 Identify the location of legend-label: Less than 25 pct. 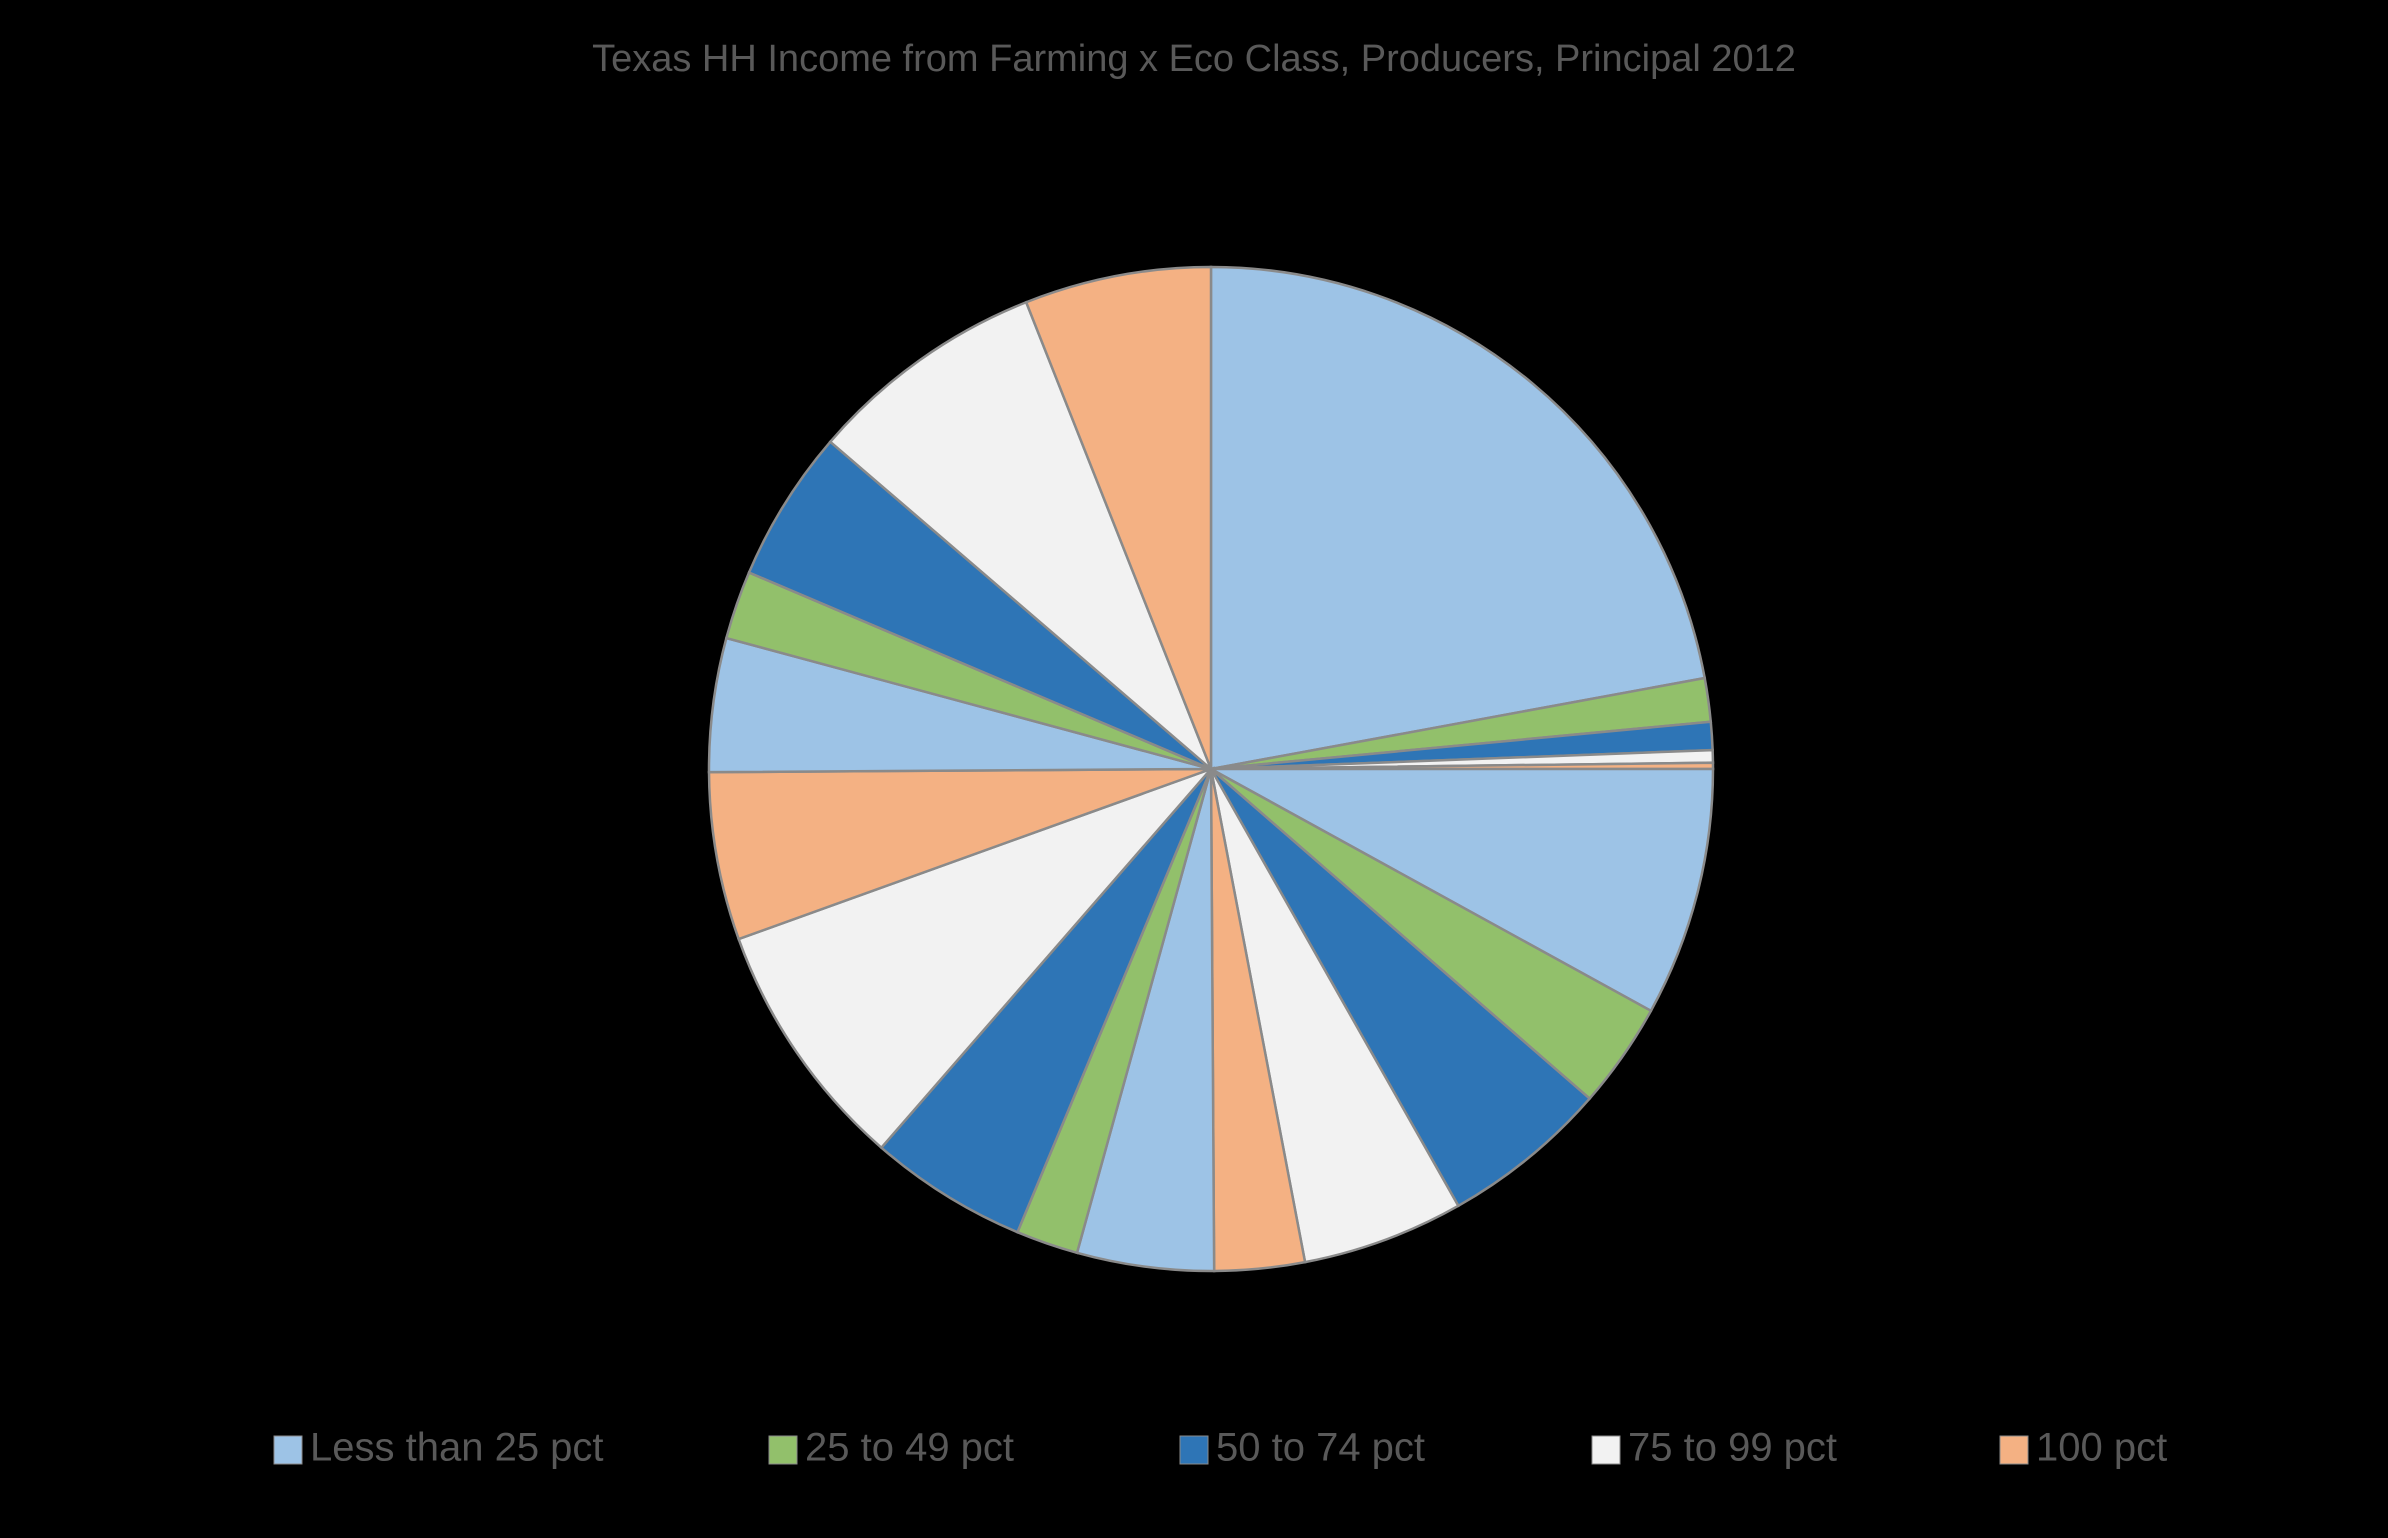
(457, 1448).